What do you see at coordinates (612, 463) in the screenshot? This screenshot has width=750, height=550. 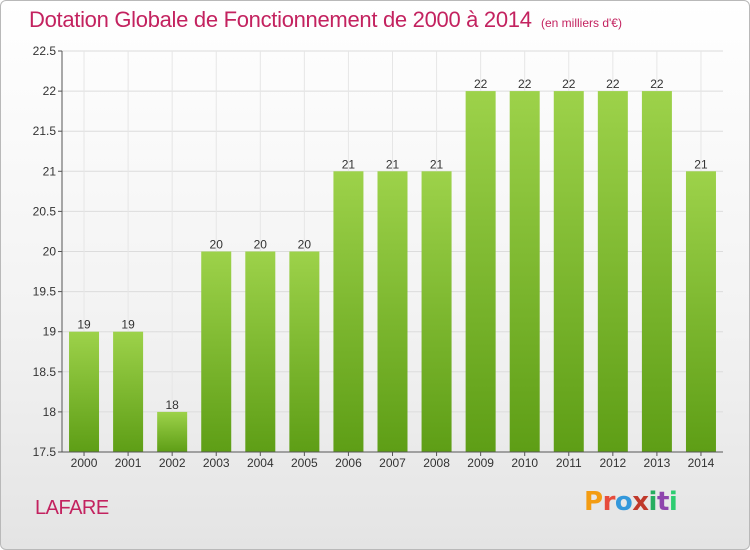 I see `x-tick-label: 2012` at bounding box center [612, 463].